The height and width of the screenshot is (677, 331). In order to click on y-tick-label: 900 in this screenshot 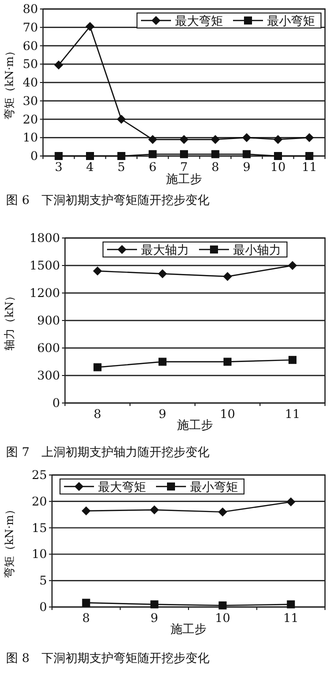, I will do `click(48, 321)`.